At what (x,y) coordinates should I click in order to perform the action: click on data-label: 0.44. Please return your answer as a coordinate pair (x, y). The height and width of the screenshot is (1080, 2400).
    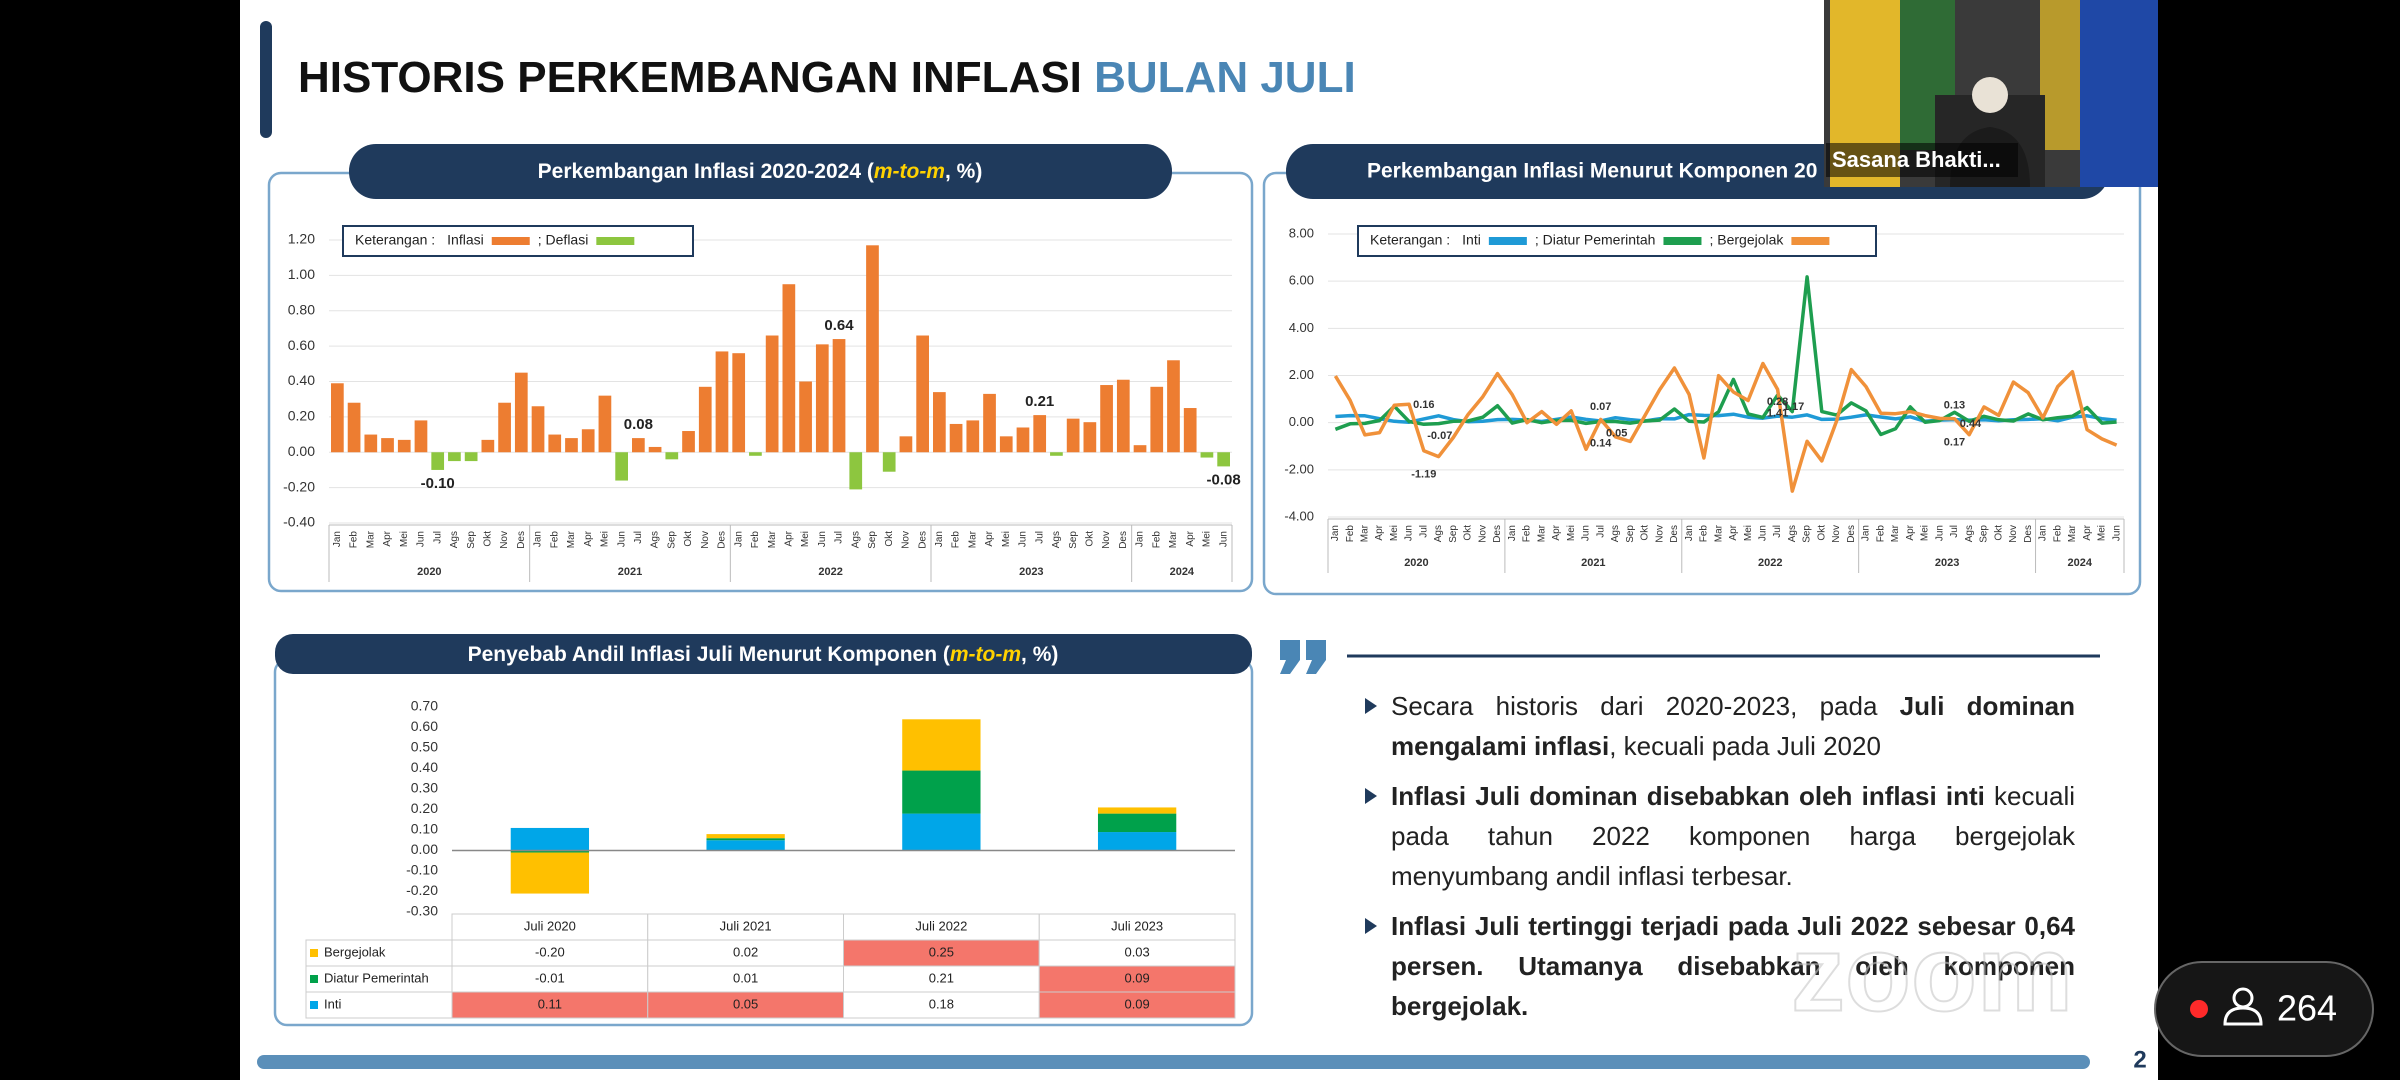
    Looking at the image, I should click on (1971, 424).